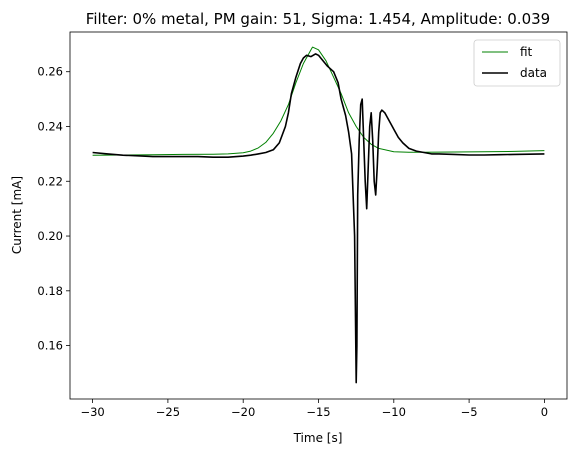 This screenshot has height=455, width=586. I want to click on x-tick-label: −10, so click(394, 412).